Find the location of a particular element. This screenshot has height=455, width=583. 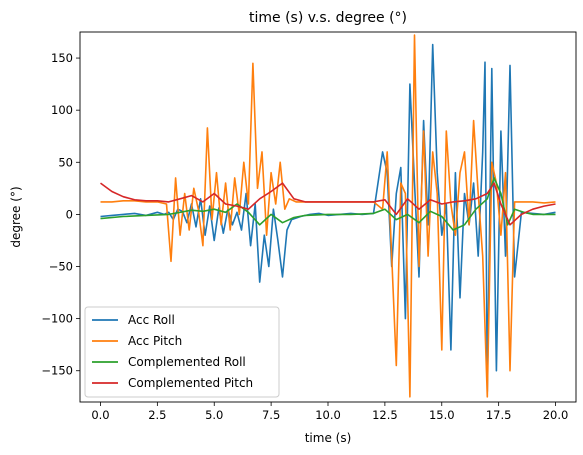

y-tick-label: −50 is located at coordinates (61, 267).